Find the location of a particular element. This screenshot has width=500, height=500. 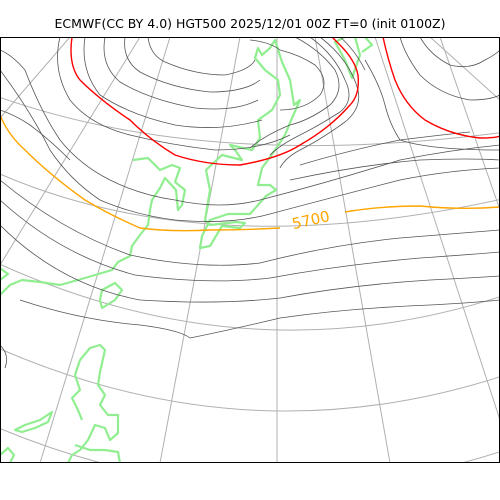

coastline-island-se is located at coordinates (8, 454).